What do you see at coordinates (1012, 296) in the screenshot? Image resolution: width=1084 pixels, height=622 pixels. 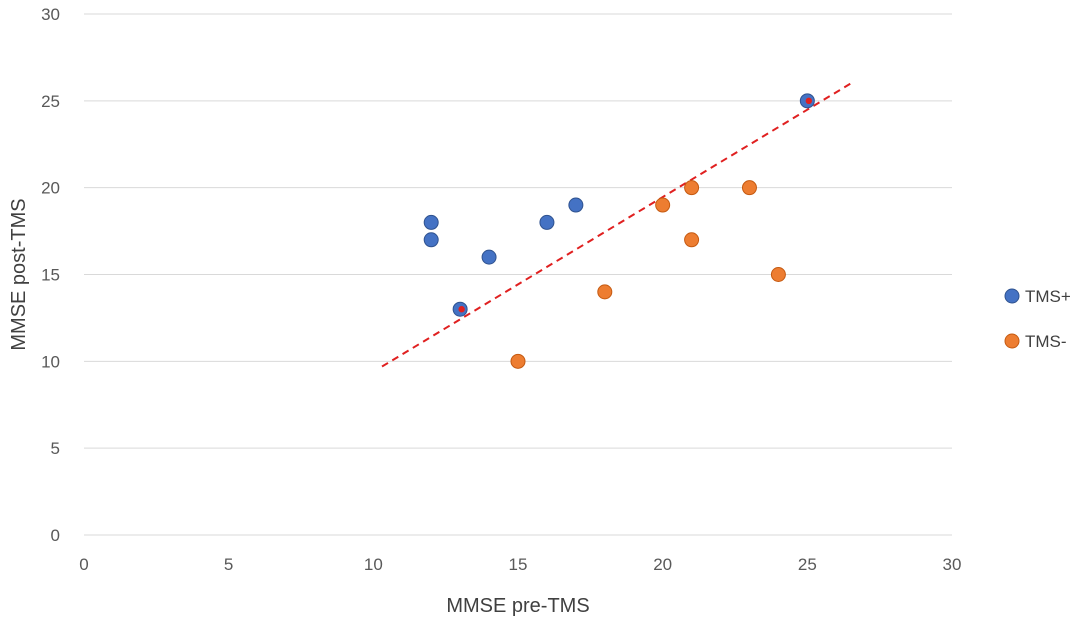 I see `legend-marker-TMS+` at bounding box center [1012, 296].